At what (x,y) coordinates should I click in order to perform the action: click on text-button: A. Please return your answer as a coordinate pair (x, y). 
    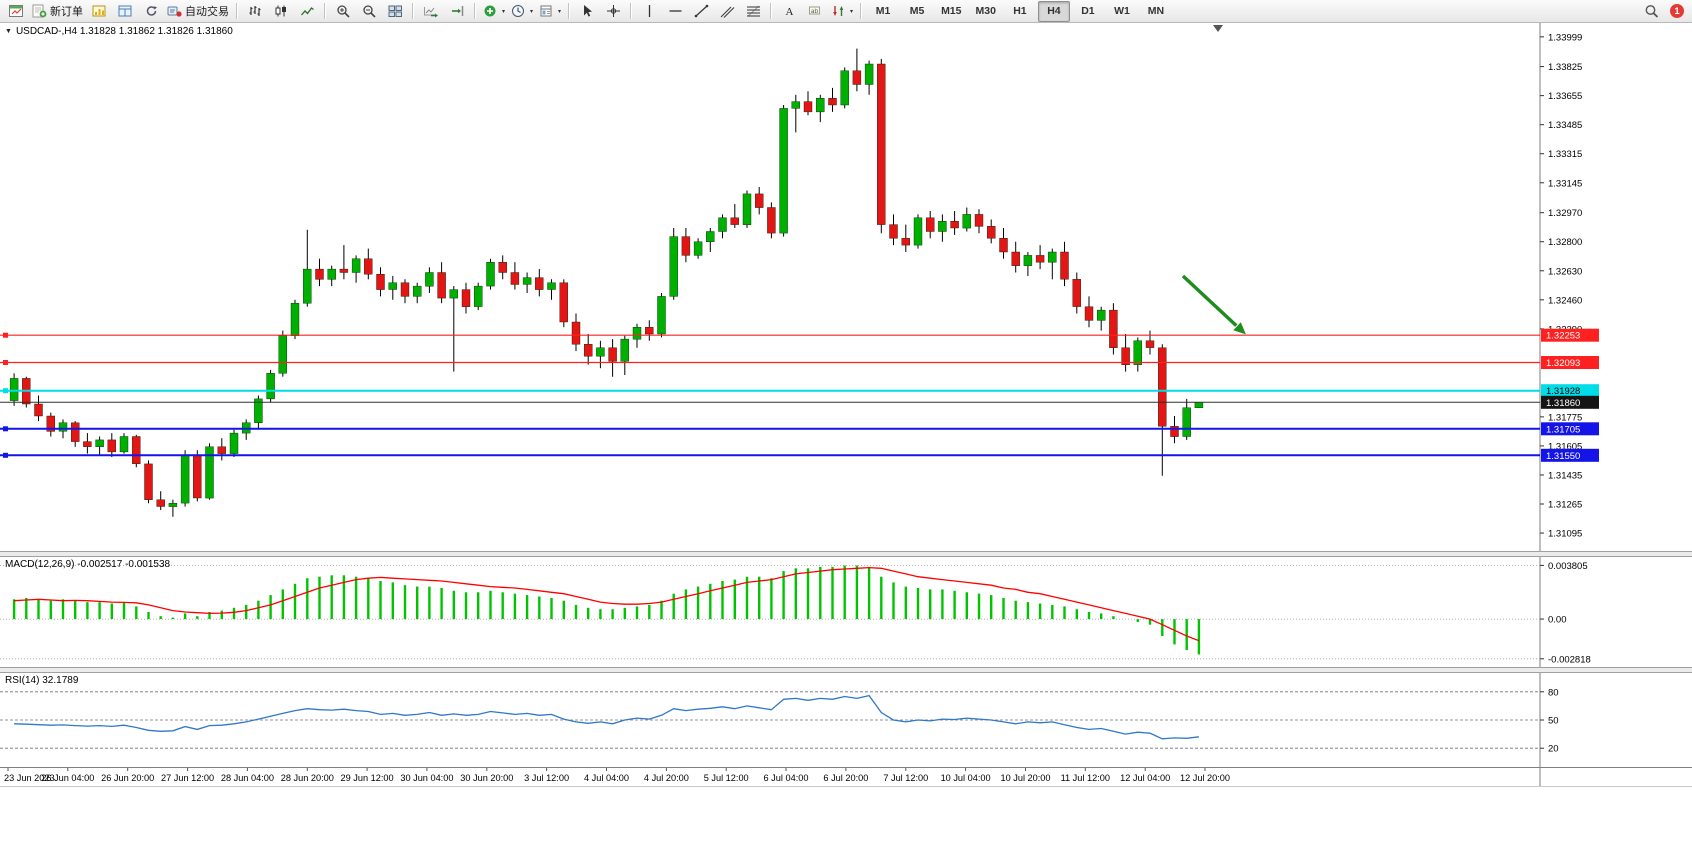
    Looking at the image, I should click on (789, 11).